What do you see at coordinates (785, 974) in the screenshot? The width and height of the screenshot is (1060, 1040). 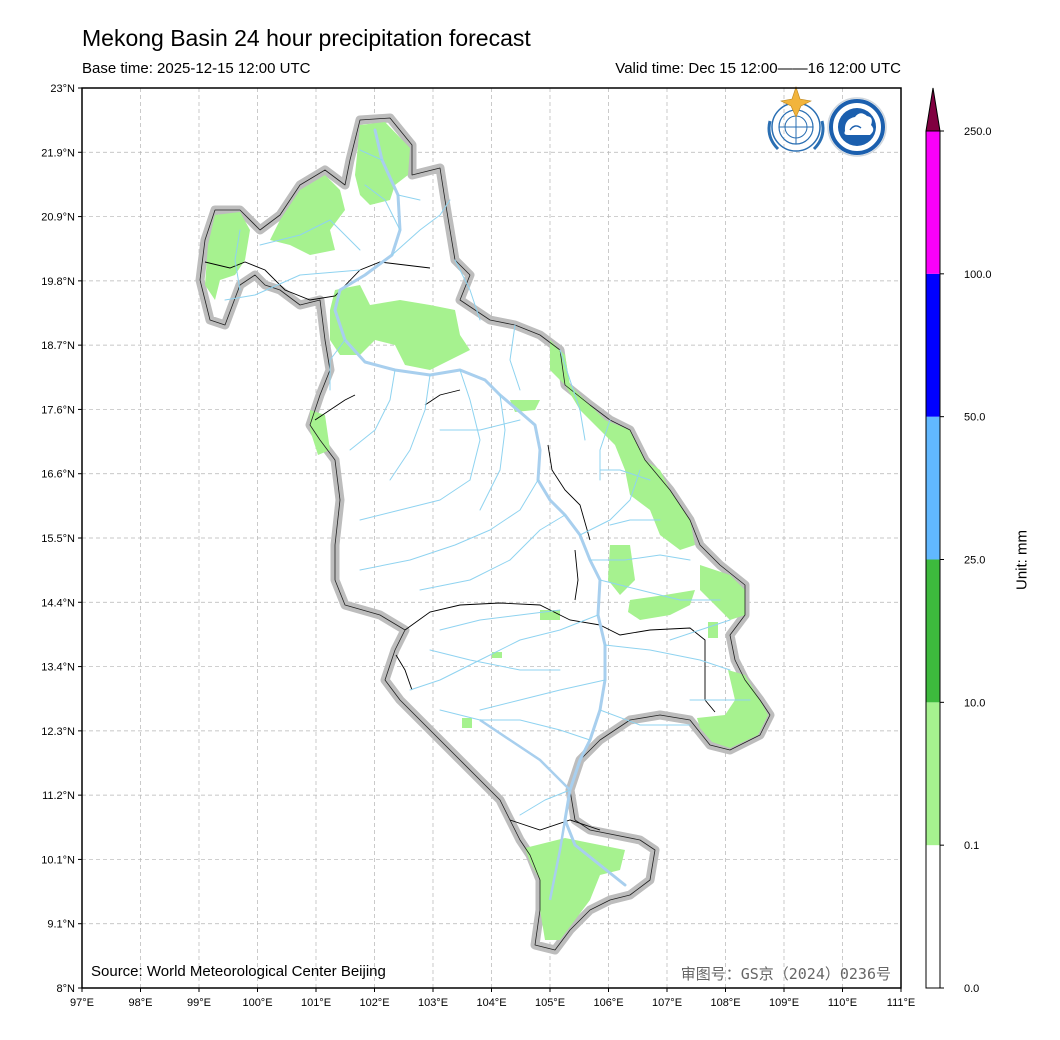 I see `approval-number: 审图号：GS京（2024）0236号` at bounding box center [785, 974].